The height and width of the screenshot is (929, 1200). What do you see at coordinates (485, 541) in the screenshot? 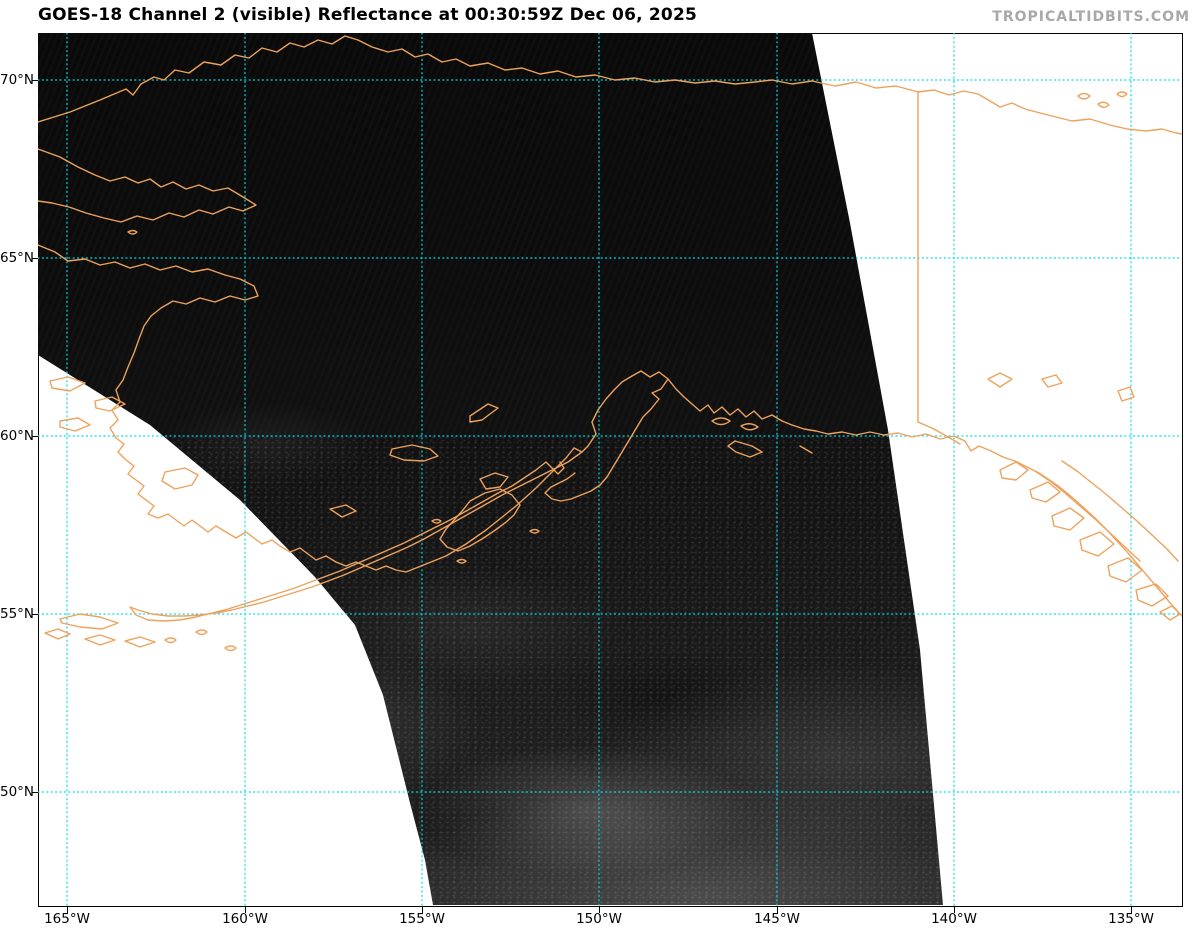
I see `kodiak-islets` at bounding box center [485, 541].